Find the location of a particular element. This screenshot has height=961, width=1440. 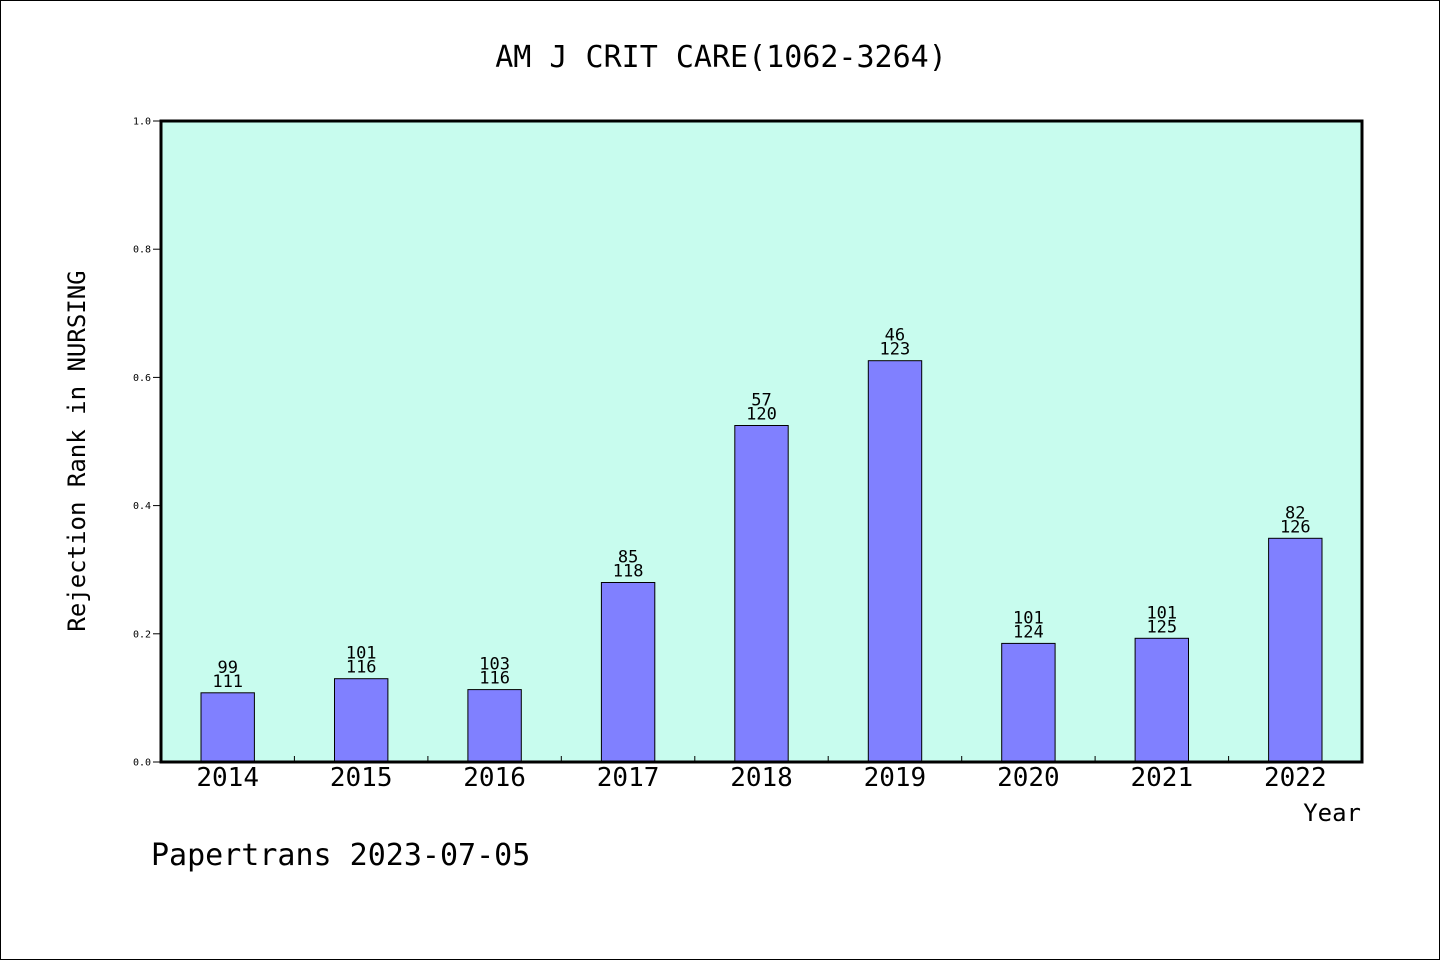

bar-label-bottom-2015: 116 is located at coordinates (361, 668).